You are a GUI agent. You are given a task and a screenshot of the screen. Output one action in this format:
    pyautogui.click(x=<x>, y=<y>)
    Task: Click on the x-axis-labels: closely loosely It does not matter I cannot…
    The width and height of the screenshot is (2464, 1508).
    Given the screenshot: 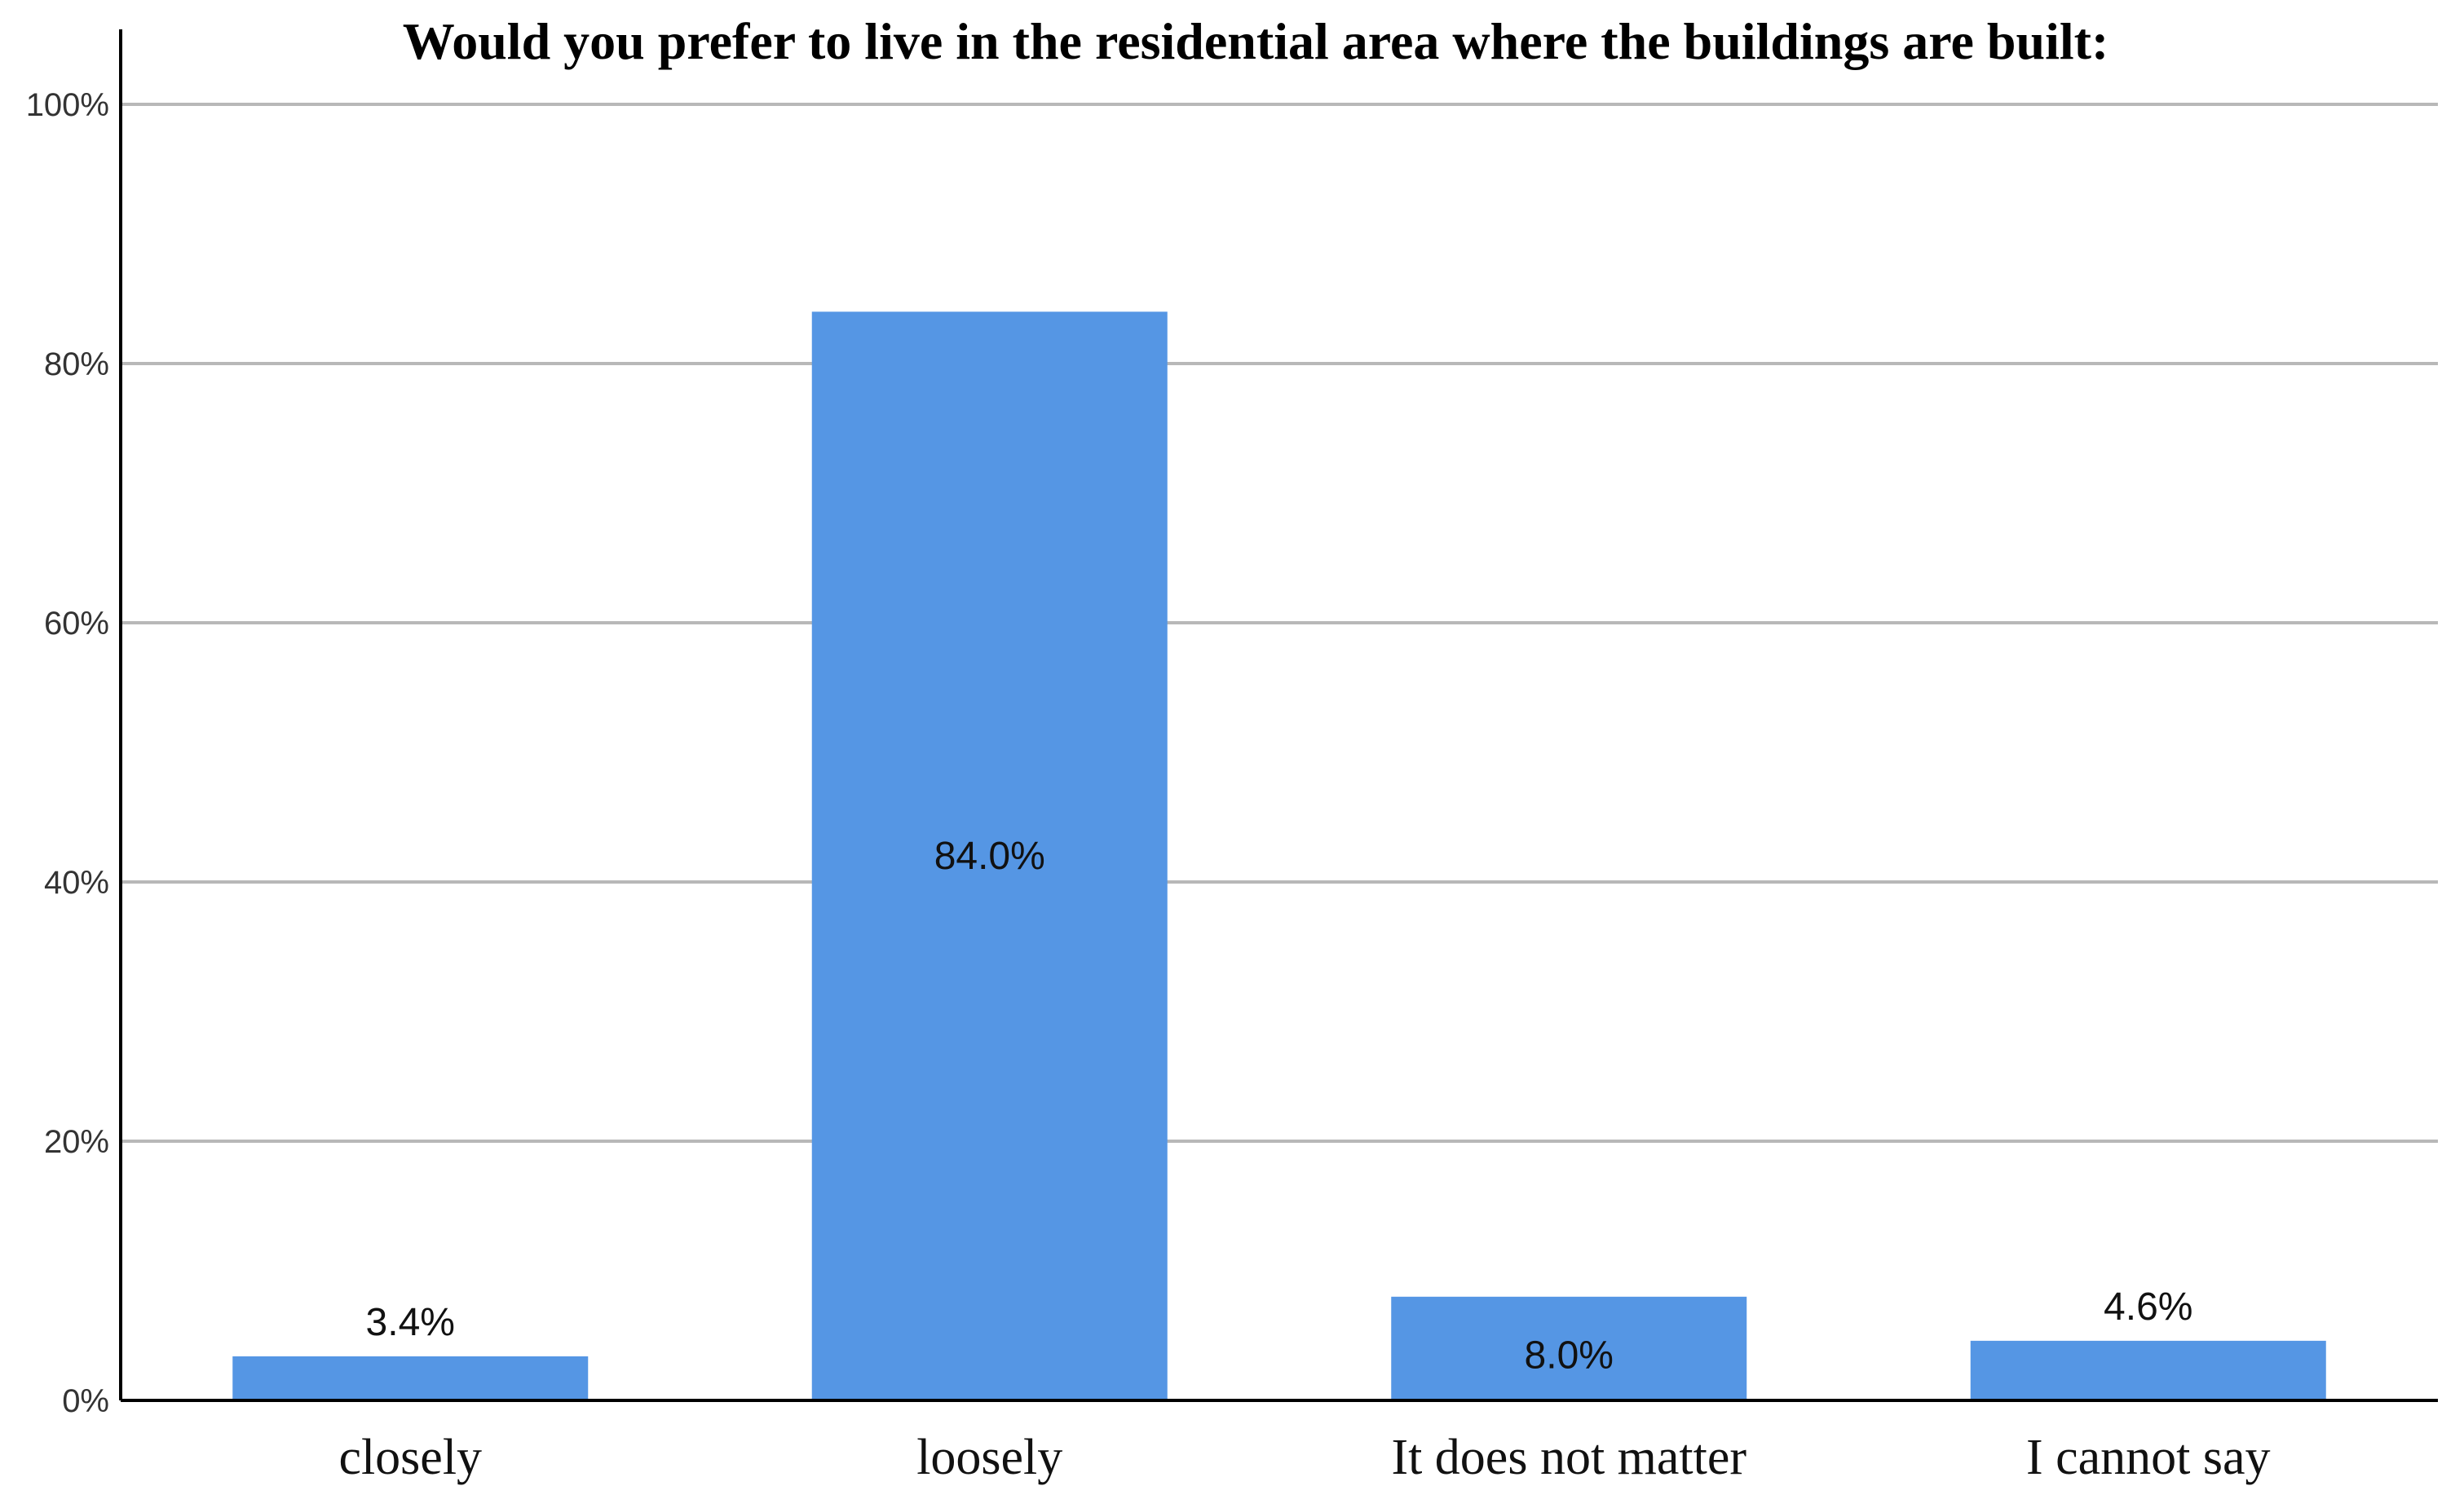 What is the action you would take?
    pyautogui.click(x=1304, y=1457)
    